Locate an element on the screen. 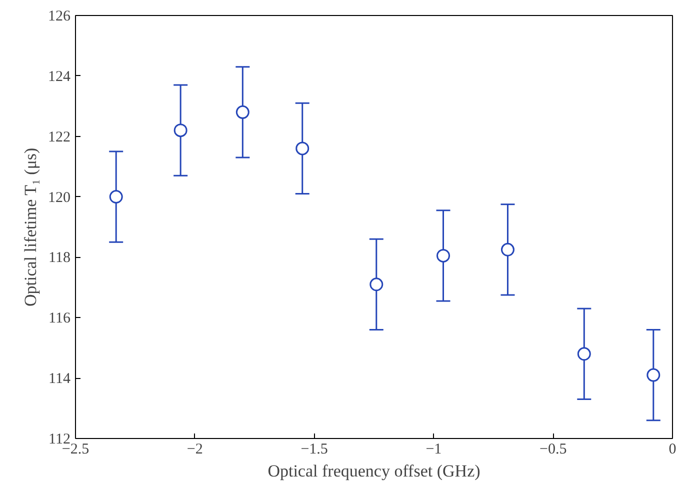  y-tick-label: 122 is located at coordinates (59, 137).